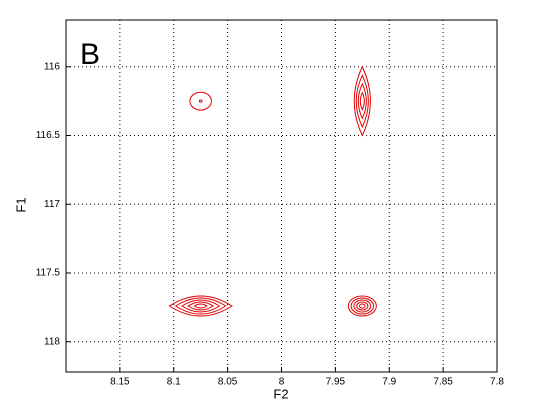 The height and width of the screenshot is (411, 536). What do you see at coordinates (48, 273) in the screenshot?
I see `y-tick-label: 117.5` at bounding box center [48, 273].